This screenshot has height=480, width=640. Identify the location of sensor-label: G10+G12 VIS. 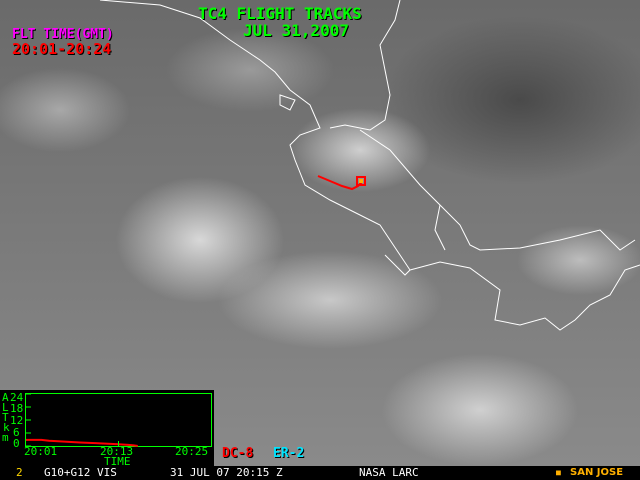
(80, 472).